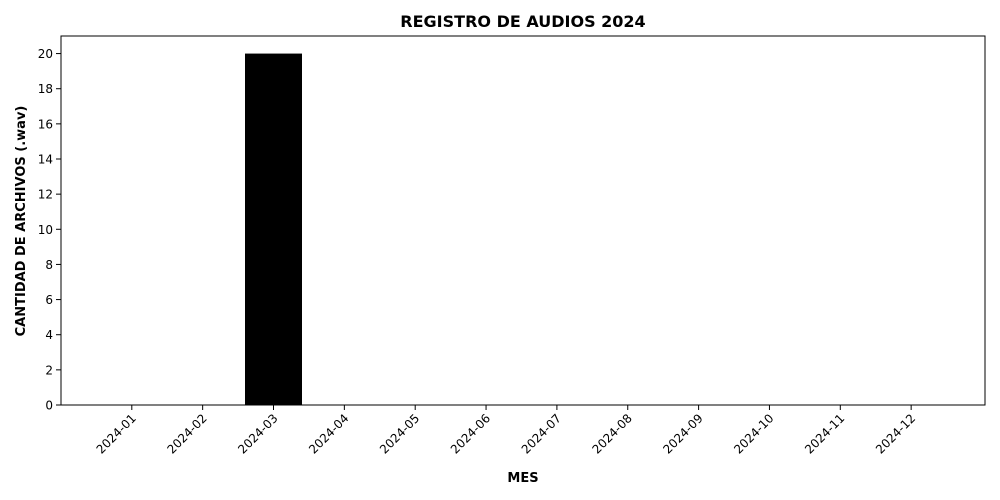 This screenshot has height=500, width=1000. Describe the element at coordinates (612, 433) in the screenshot. I see `x-tick-label: 2024-08` at that location.